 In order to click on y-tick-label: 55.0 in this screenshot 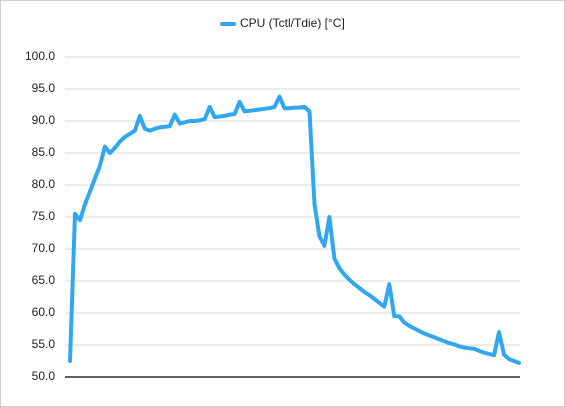, I will do `click(44, 344)`.